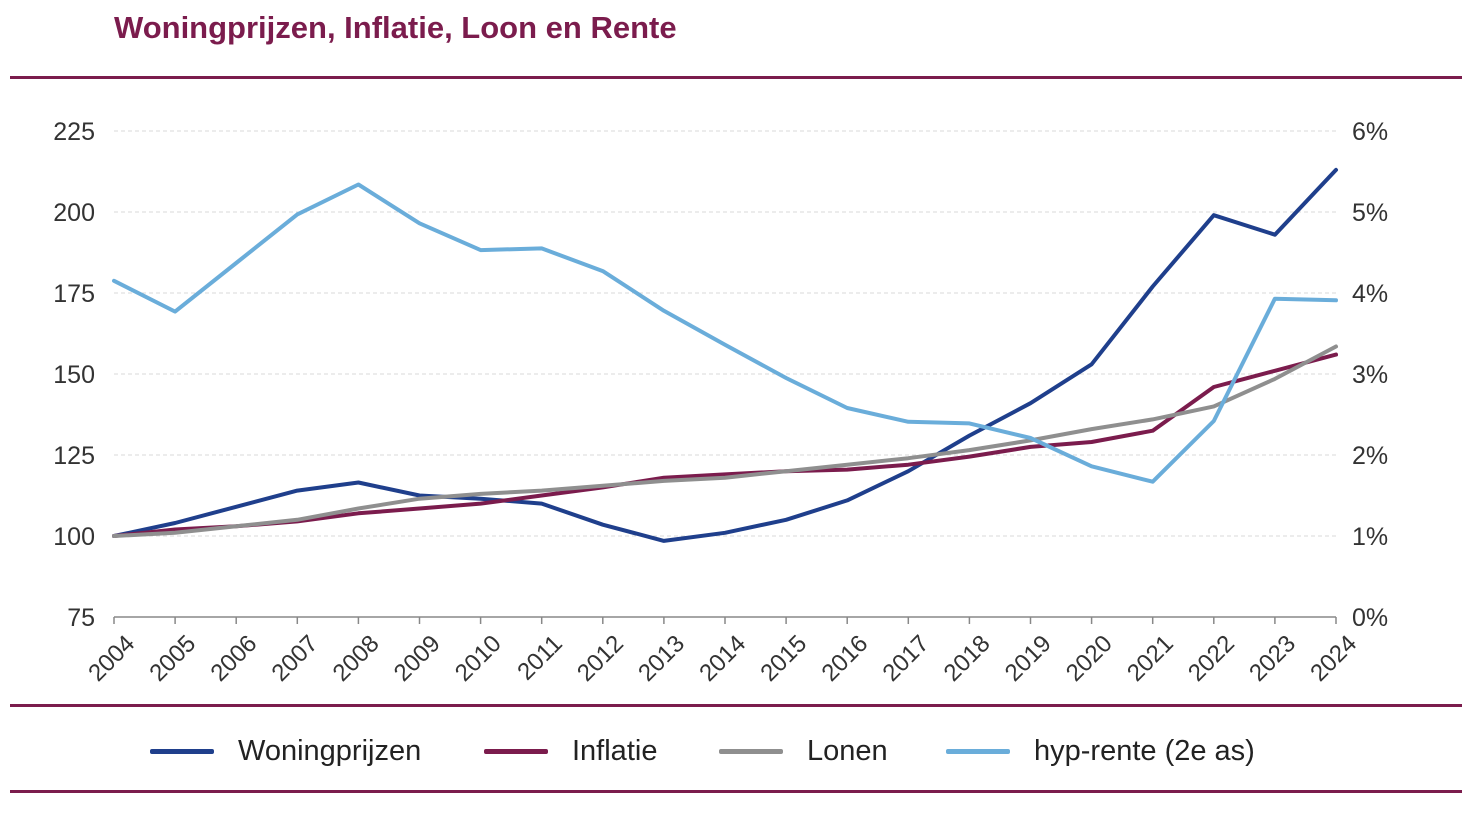  I want to click on x-tick-label: 2020, so click(1089, 658).